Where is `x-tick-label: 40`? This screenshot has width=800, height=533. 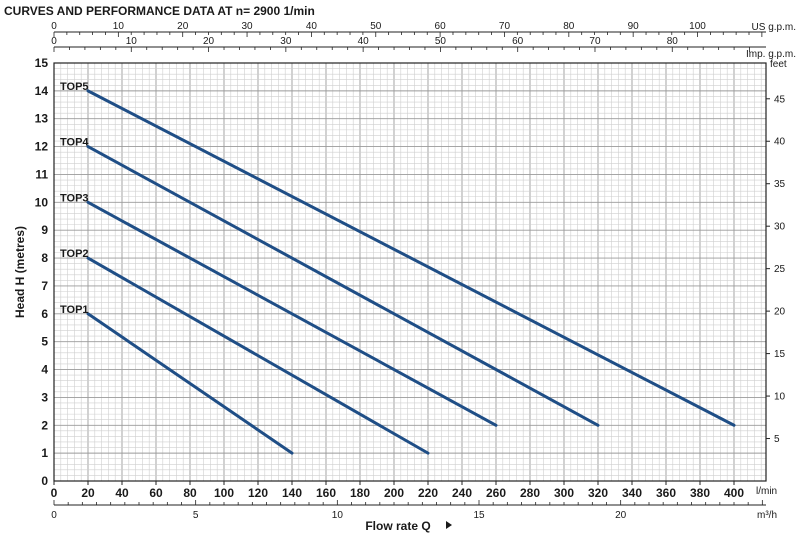 x-tick-label: 40 is located at coordinates (122, 493).